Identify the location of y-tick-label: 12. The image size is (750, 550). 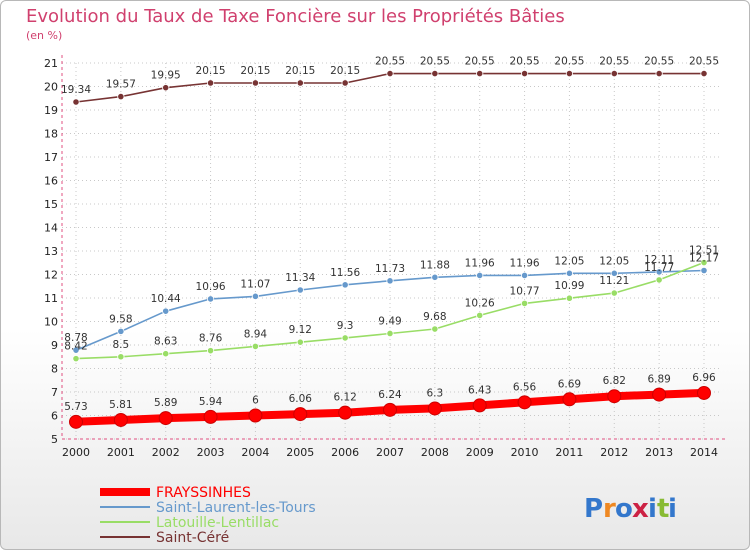
(51, 275).